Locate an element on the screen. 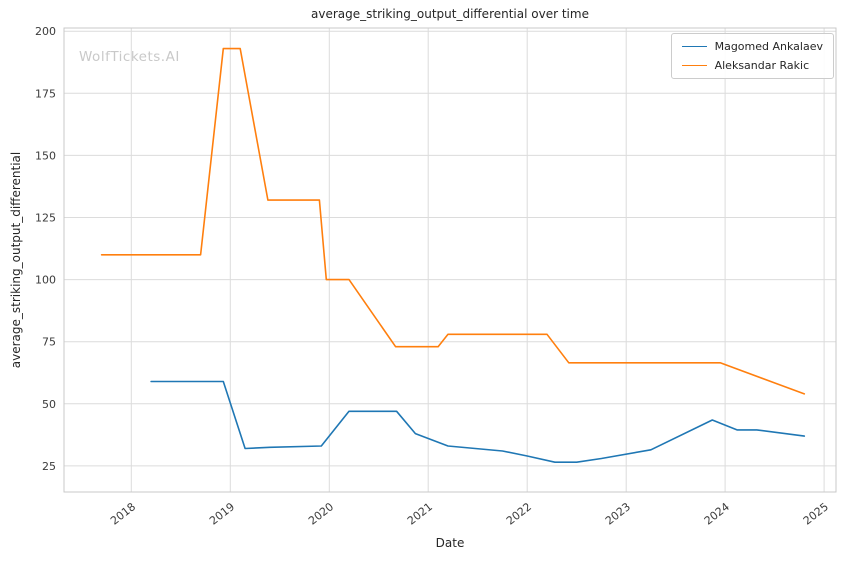 The width and height of the screenshot is (848, 561). legend-item: Aleksandar Rakic is located at coordinates (752, 66).